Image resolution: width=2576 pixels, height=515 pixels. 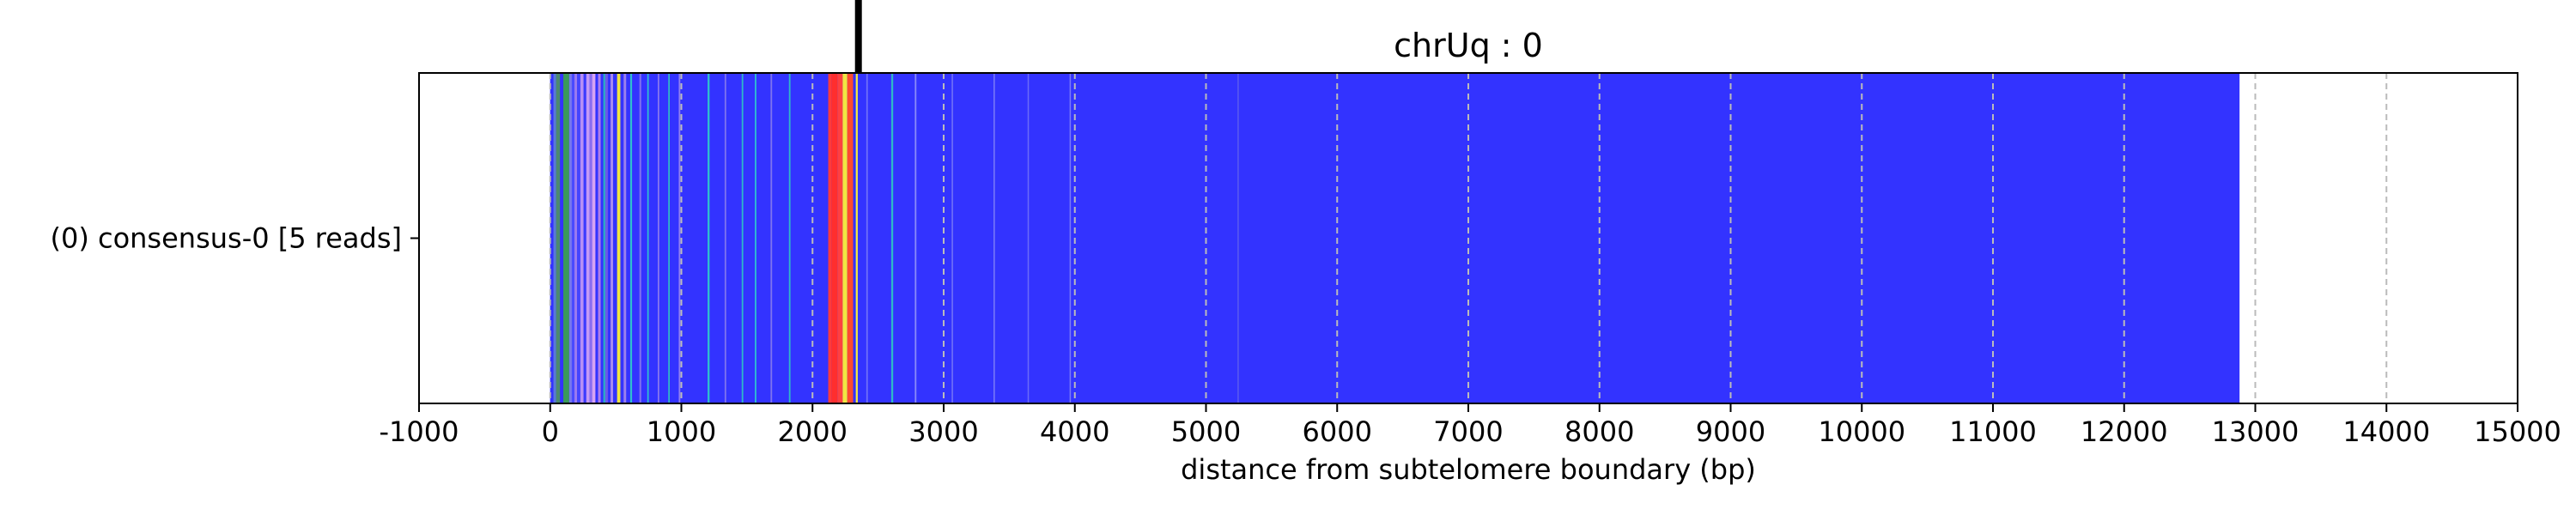 What do you see at coordinates (1862, 431) in the screenshot?
I see `x-tick-label: 10000` at bounding box center [1862, 431].